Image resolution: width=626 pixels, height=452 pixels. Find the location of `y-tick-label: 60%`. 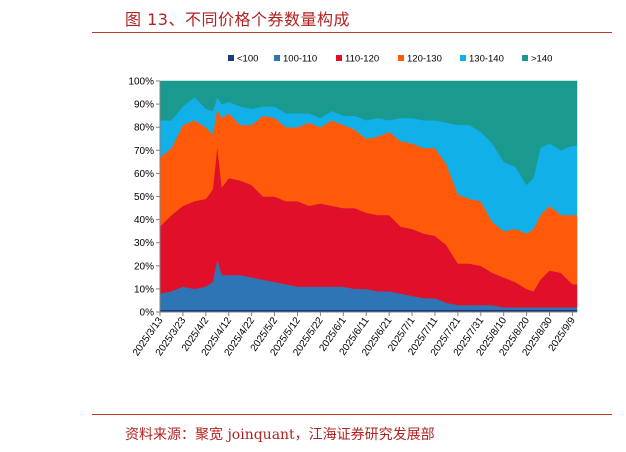

y-tick-label: 60% is located at coordinates (144, 174).